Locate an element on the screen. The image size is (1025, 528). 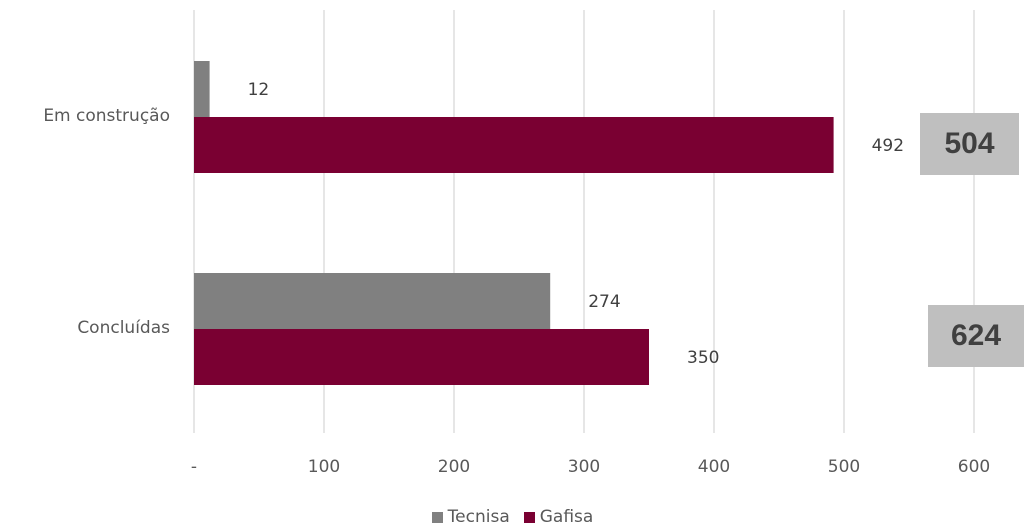
x-tick-label: 500 is located at coordinates (844, 467).